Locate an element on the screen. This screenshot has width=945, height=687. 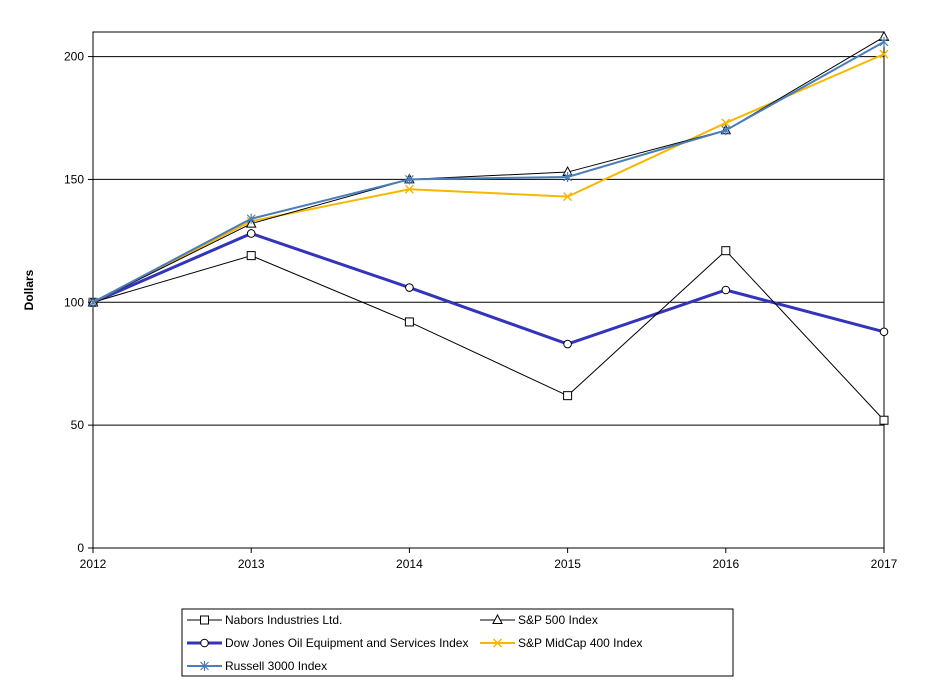
y-tick-label: 200 is located at coordinates (74, 57).